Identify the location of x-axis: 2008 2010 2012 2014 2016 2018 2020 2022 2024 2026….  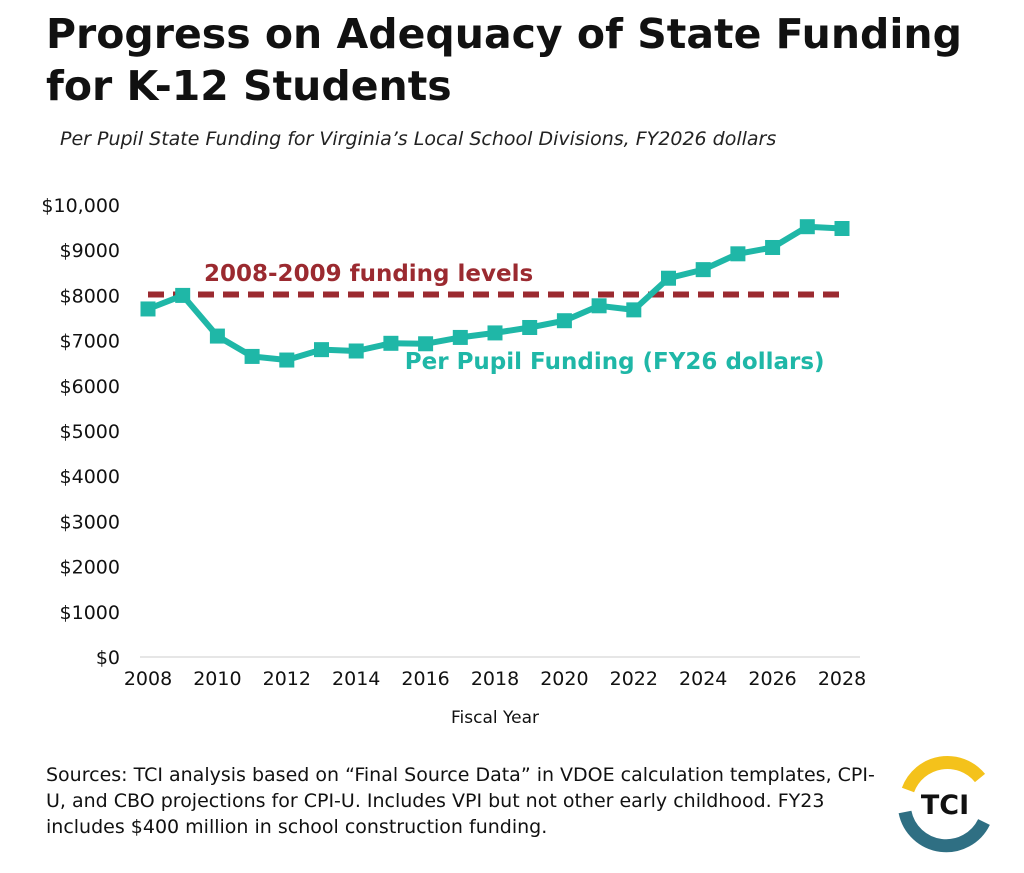
(495, 679).